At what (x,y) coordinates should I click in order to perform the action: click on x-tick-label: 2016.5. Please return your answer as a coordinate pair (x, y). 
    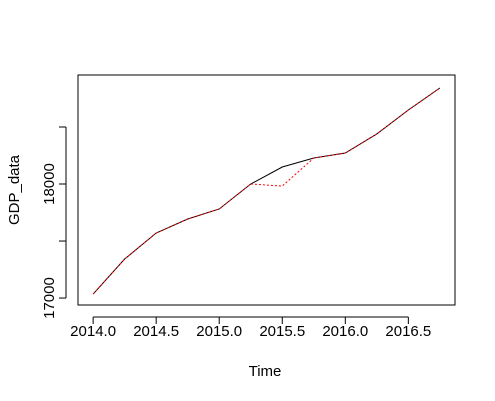
    Looking at the image, I should click on (408, 331).